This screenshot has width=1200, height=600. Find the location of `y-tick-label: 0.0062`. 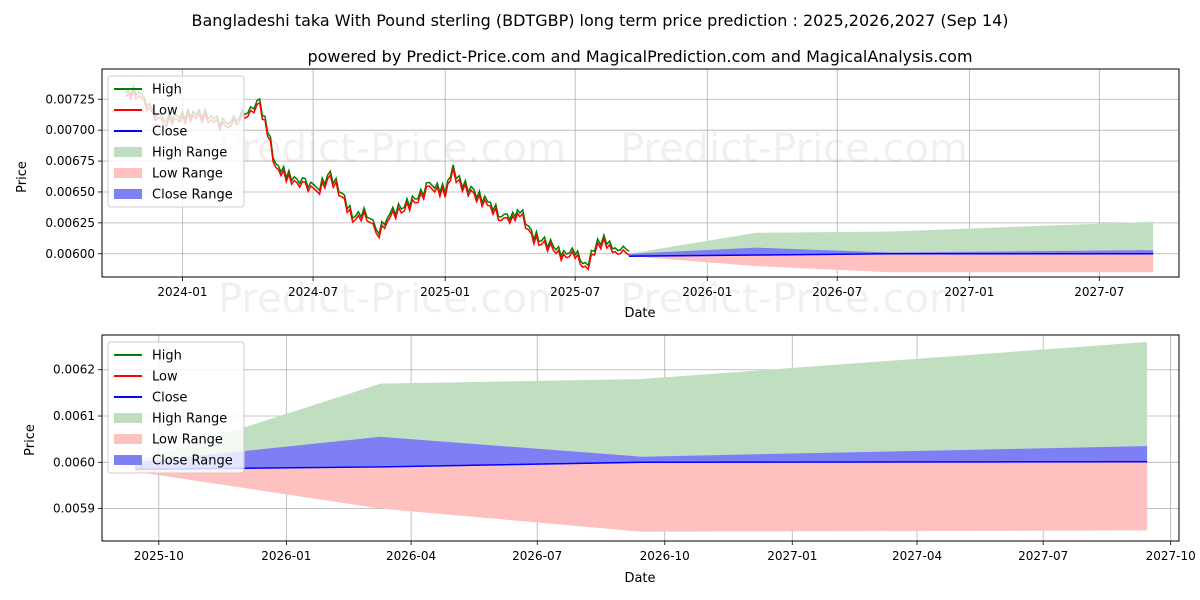

y-tick-label: 0.0062 is located at coordinates (74, 370).